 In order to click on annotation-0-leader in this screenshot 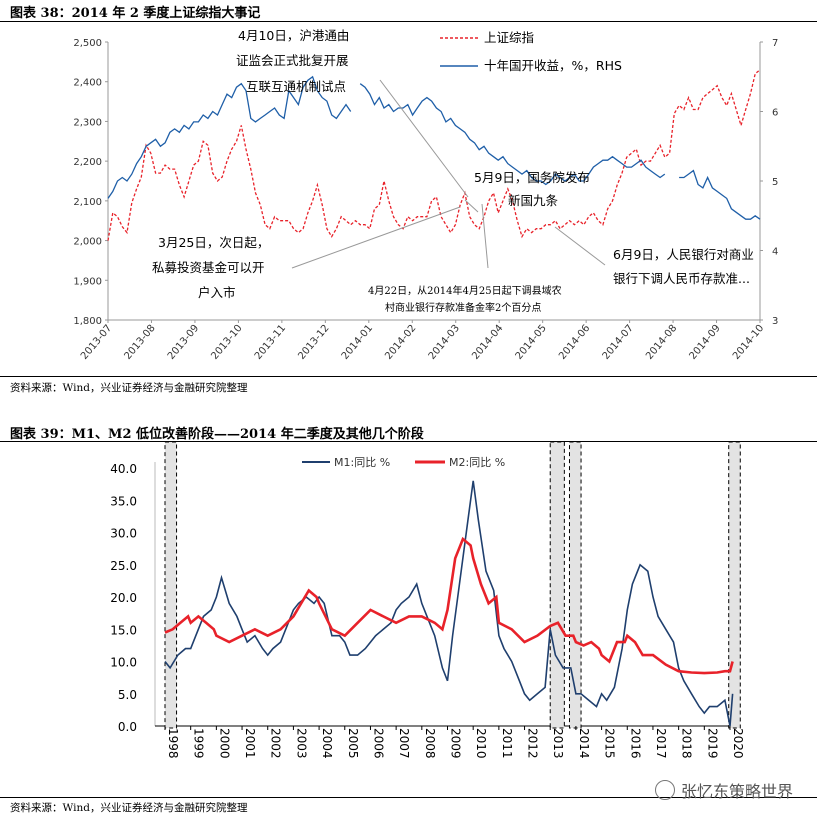, I will do `click(424, 138)`.